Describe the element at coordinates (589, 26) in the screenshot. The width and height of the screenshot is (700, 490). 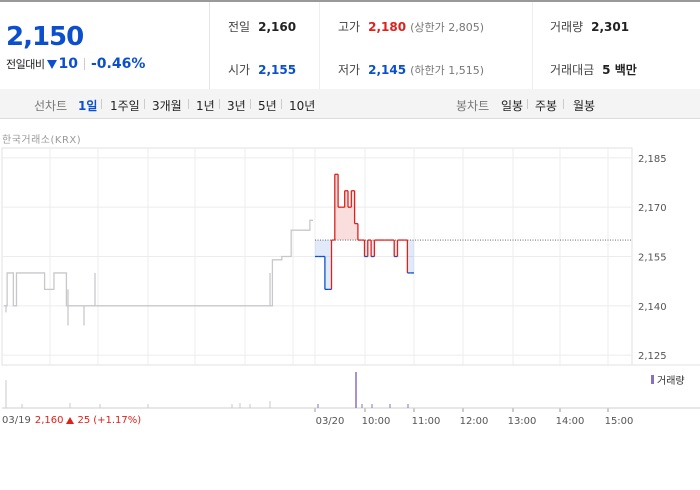
I see `stat-volume: 거래량 2,301` at that location.